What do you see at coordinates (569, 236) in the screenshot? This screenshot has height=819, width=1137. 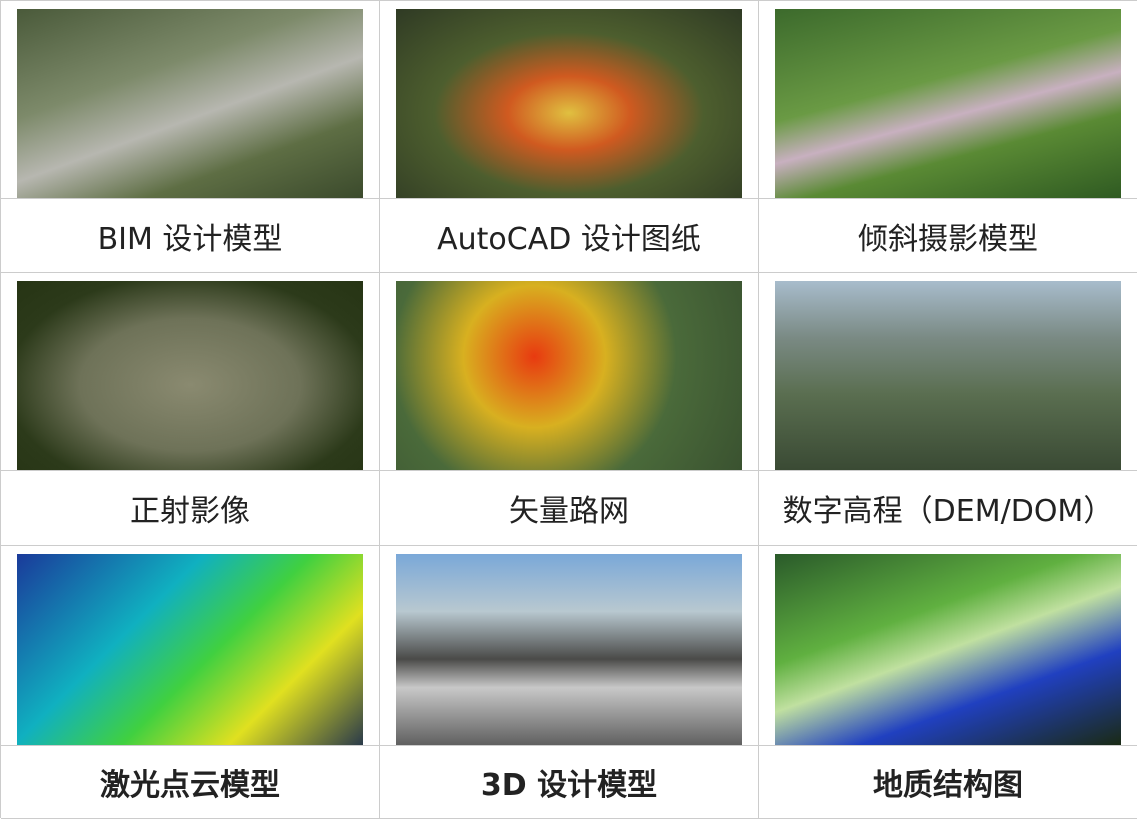 I see `caption: AutoCAD 设计图纸` at bounding box center [569, 236].